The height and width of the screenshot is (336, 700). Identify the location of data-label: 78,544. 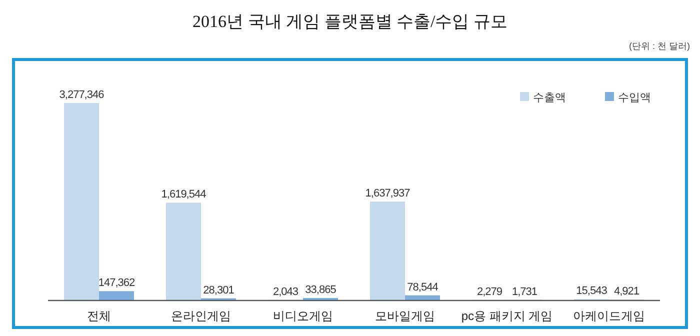
(422, 287).